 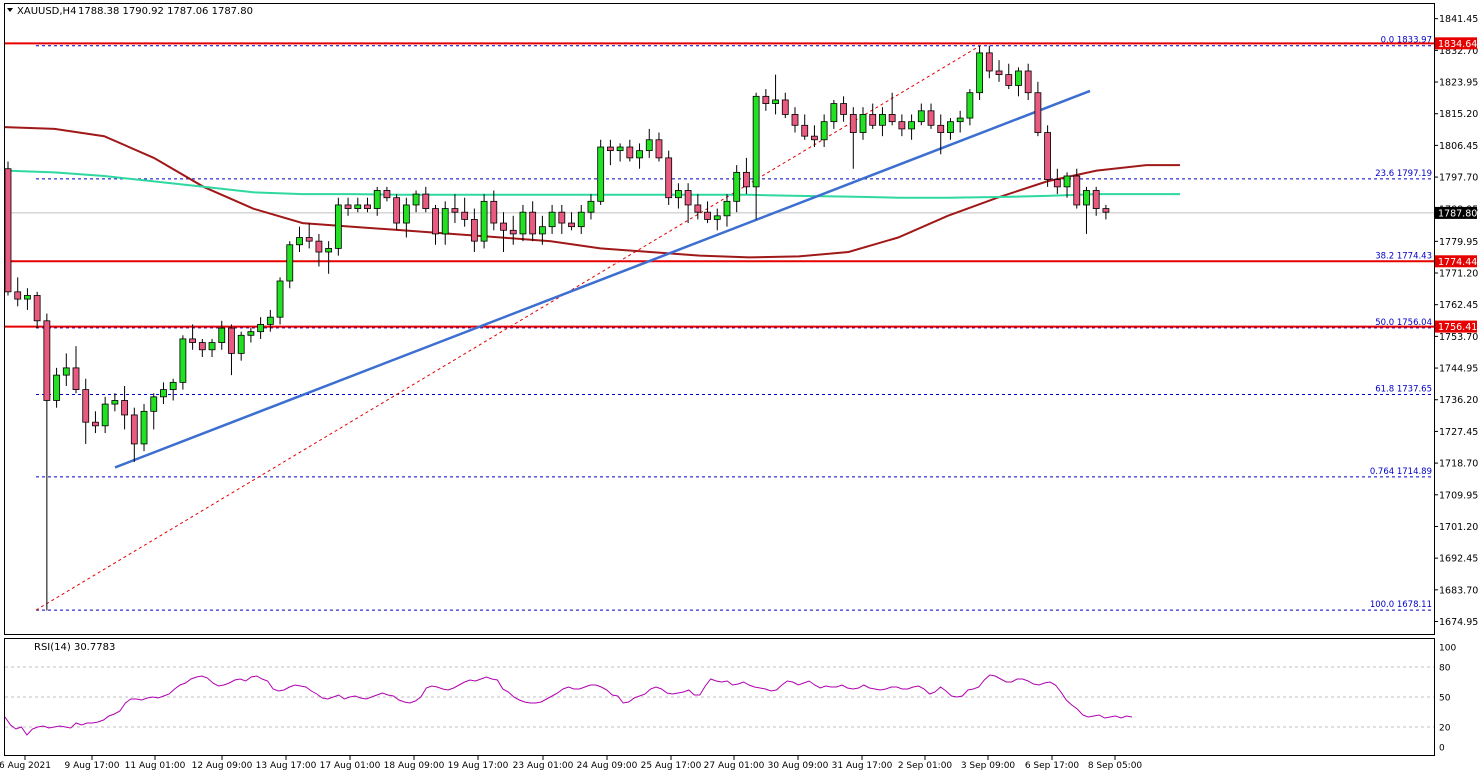 What do you see at coordinates (92, 766) in the screenshot?
I see `time-tick-label: 9 Aug 17:00` at bounding box center [92, 766].